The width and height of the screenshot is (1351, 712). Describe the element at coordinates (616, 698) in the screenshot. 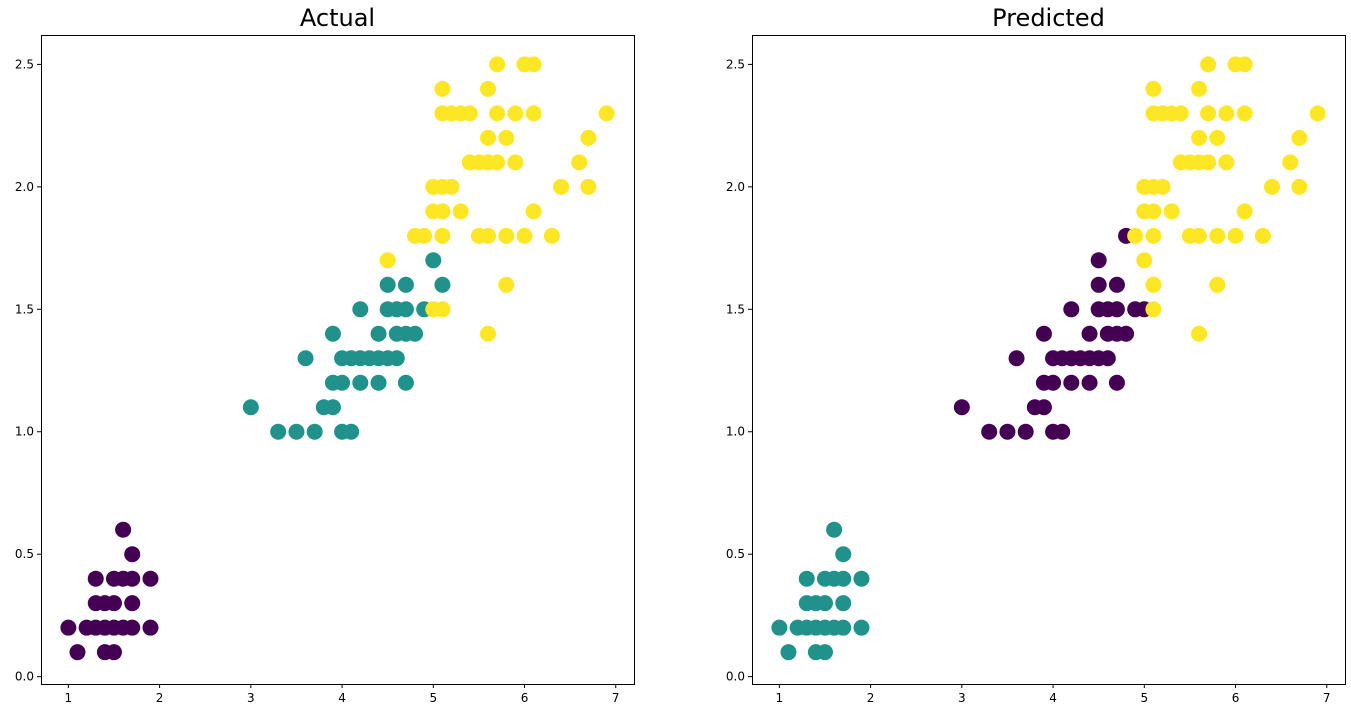

I see `x-tick-label: 7` at that location.